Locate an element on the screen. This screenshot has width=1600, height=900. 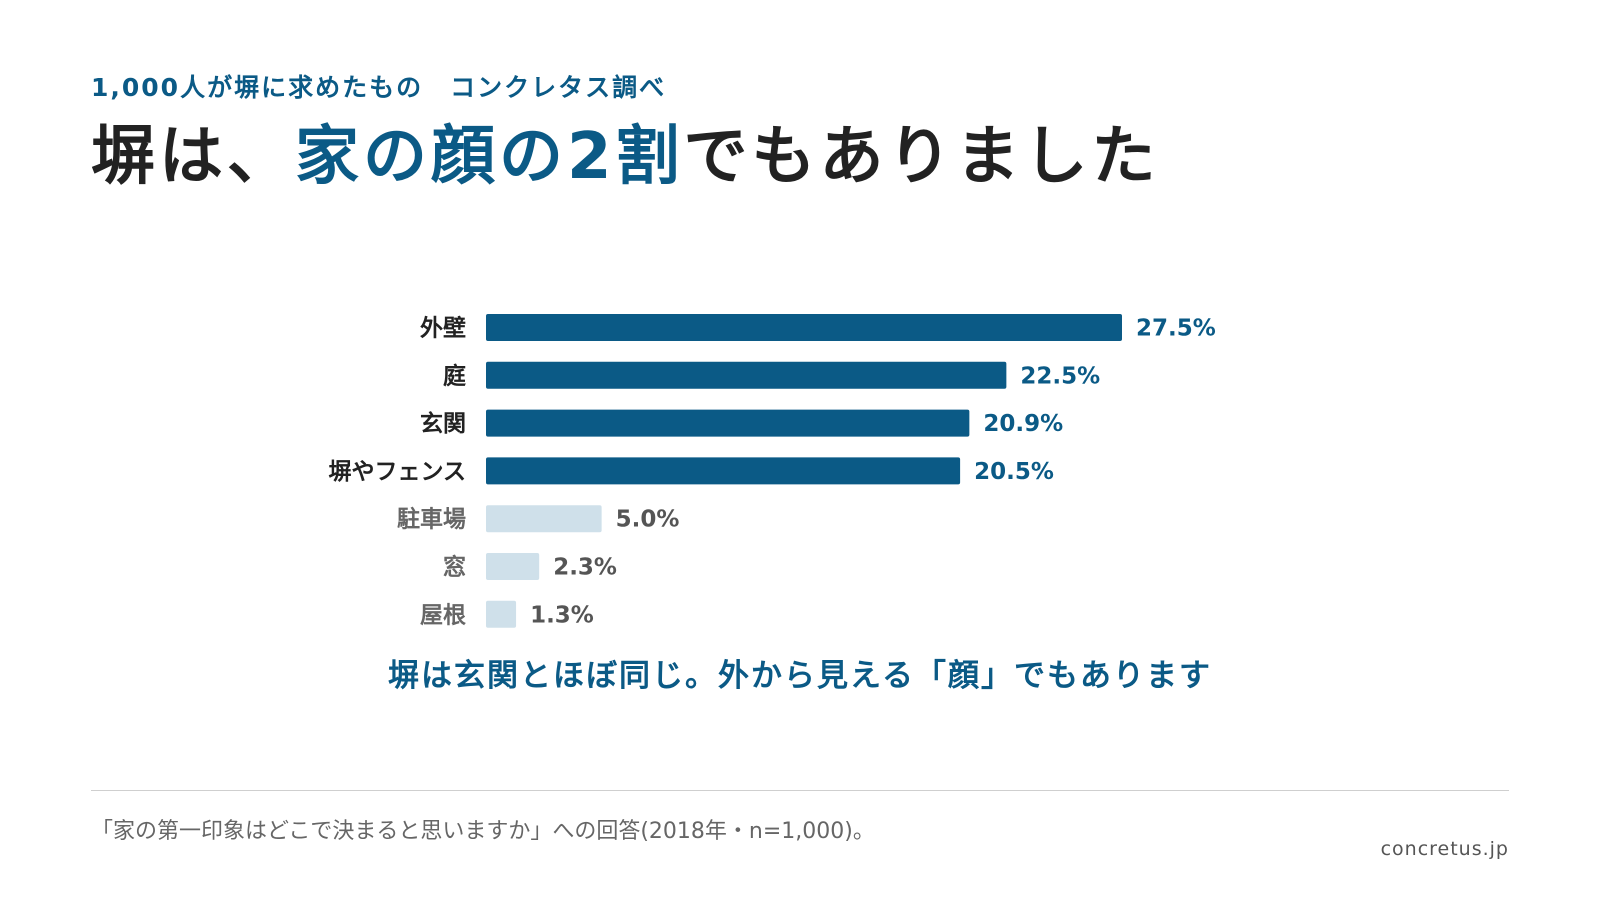
chart-title: 塀は、家の顔の2割でもありました is located at coordinates (625, 157).